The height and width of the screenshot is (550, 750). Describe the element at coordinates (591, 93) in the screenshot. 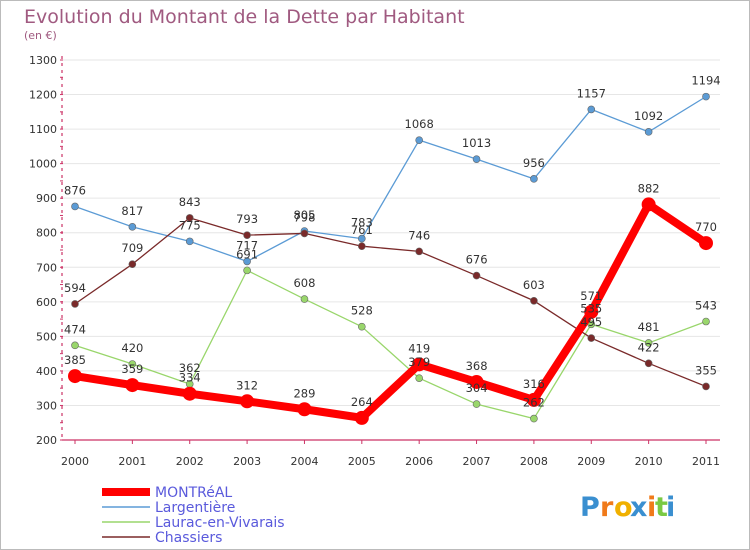

I see `data-label: 1157` at that location.